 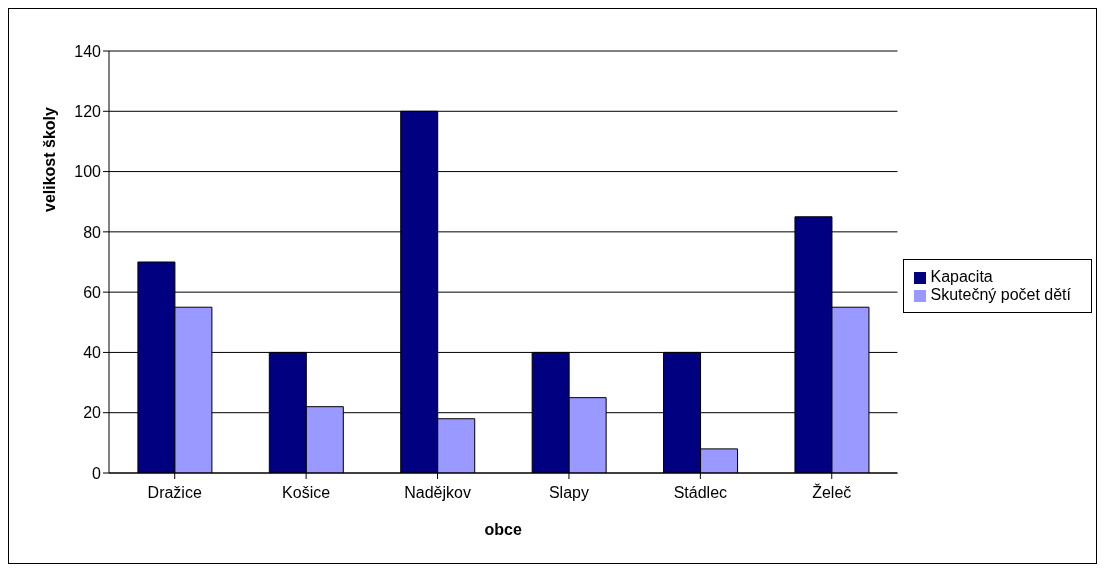 I want to click on y-tick-label: 20, so click(x=92, y=413).